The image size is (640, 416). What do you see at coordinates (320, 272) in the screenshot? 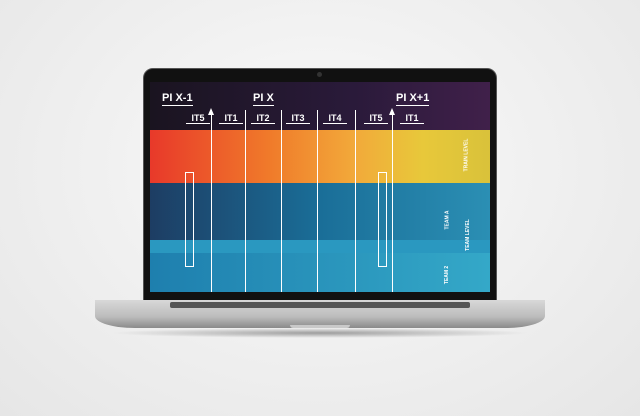
I see `team-2-band` at bounding box center [320, 272].